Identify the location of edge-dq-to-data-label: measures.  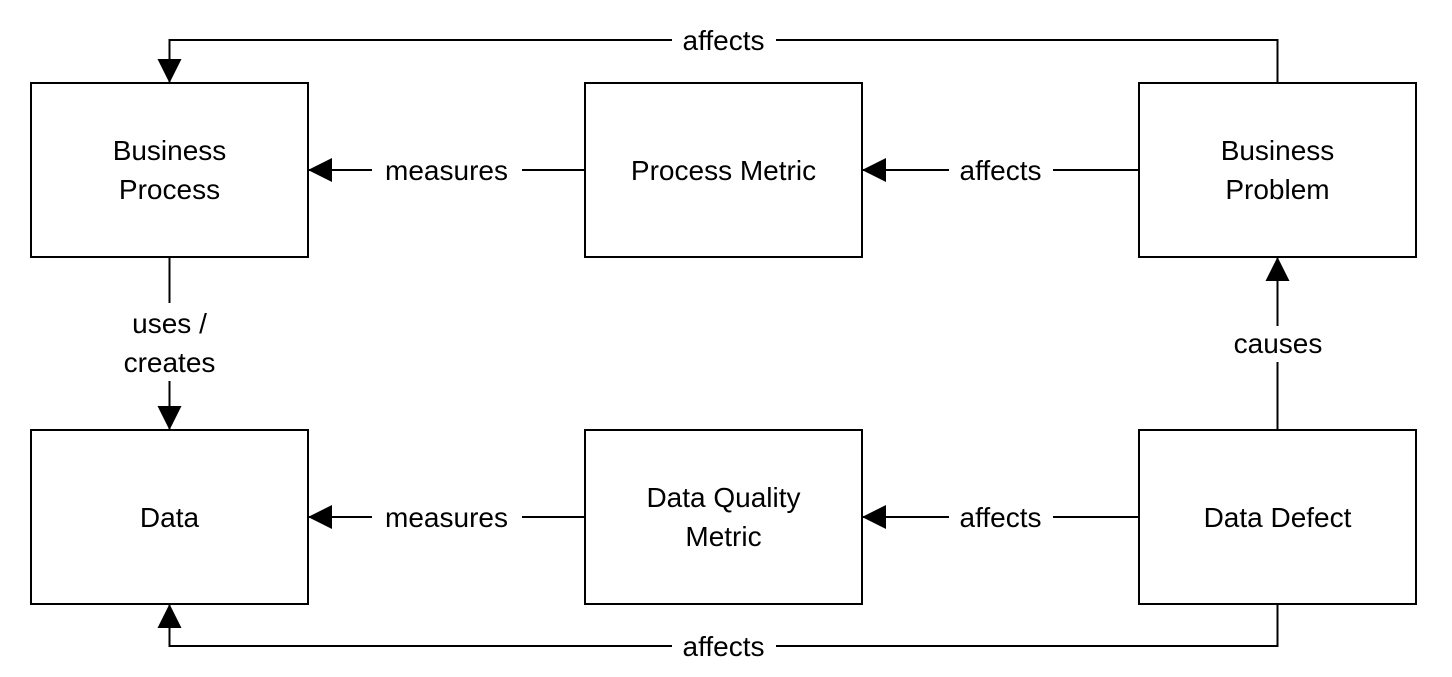
(446, 517).